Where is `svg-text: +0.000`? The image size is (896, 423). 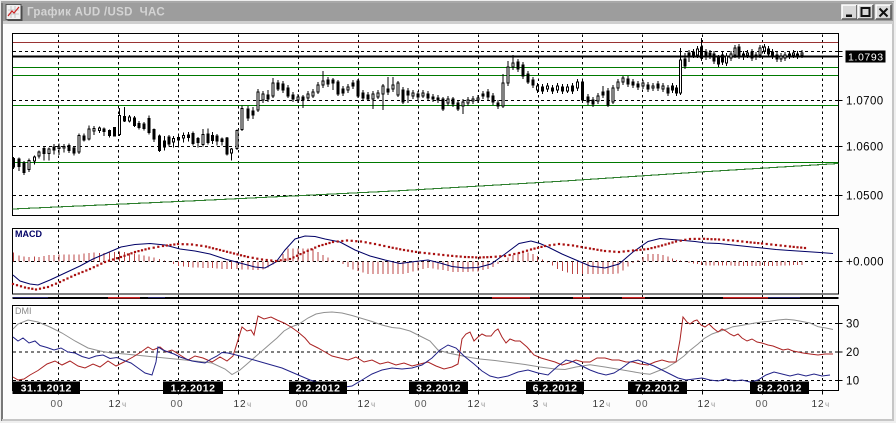
svg-text: +0.000 is located at coordinates (865, 262).